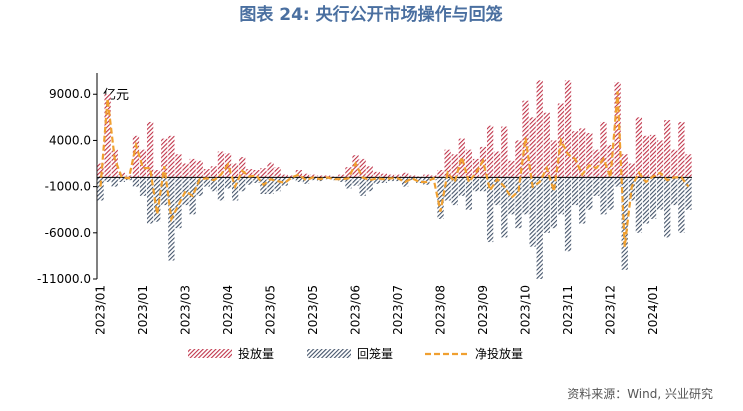  I want to click on x-tick-label: 2023/08, so click(441, 310).